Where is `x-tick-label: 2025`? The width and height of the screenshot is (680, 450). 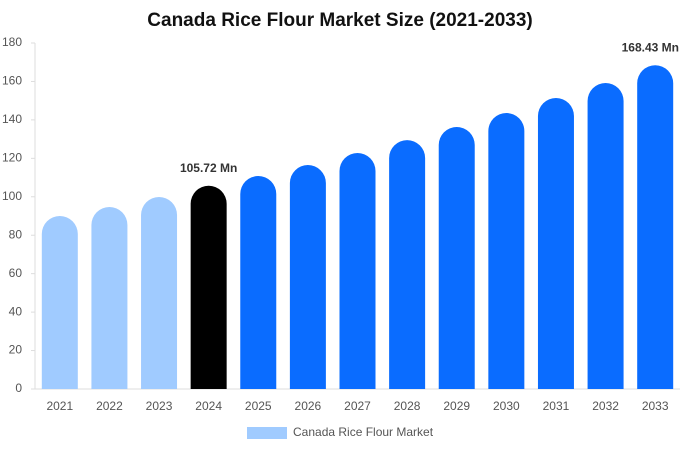 x-tick-label: 2025 is located at coordinates (258, 406).